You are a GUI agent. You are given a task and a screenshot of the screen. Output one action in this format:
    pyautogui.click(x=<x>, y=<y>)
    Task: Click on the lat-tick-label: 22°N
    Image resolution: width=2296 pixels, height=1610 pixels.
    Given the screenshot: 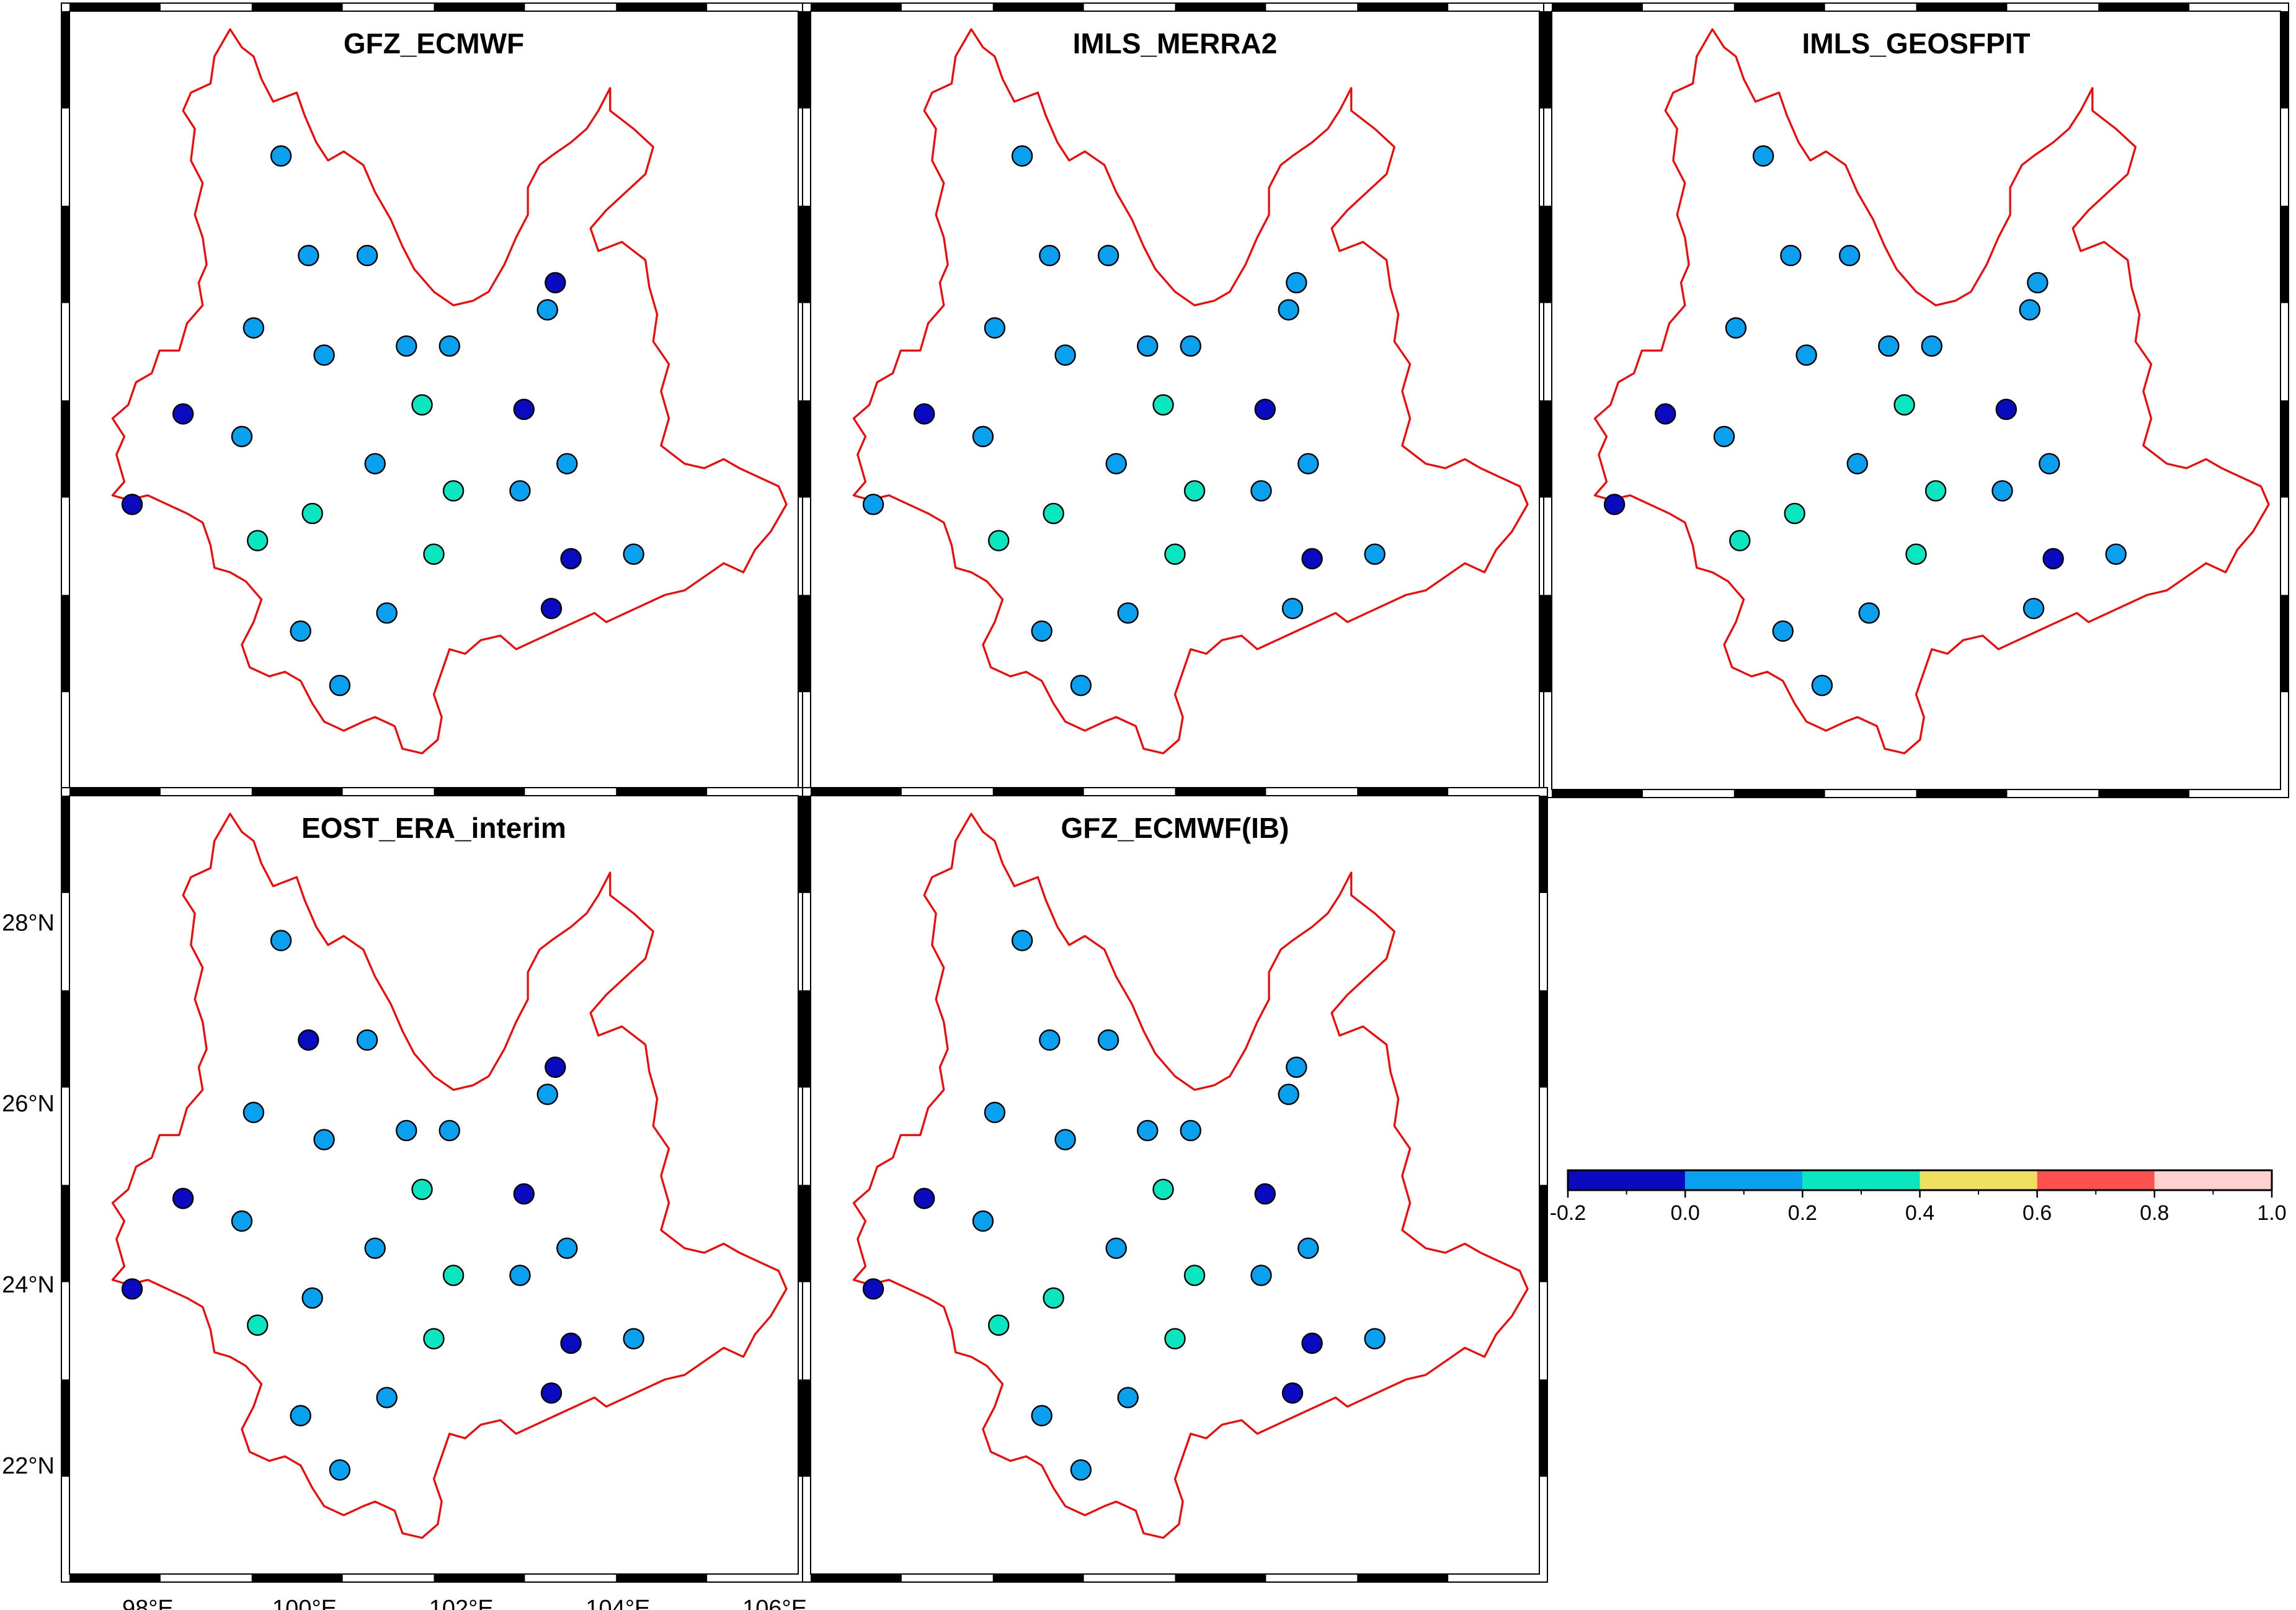 What is the action you would take?
    pyautogui.click(x=28, y=1466)
    